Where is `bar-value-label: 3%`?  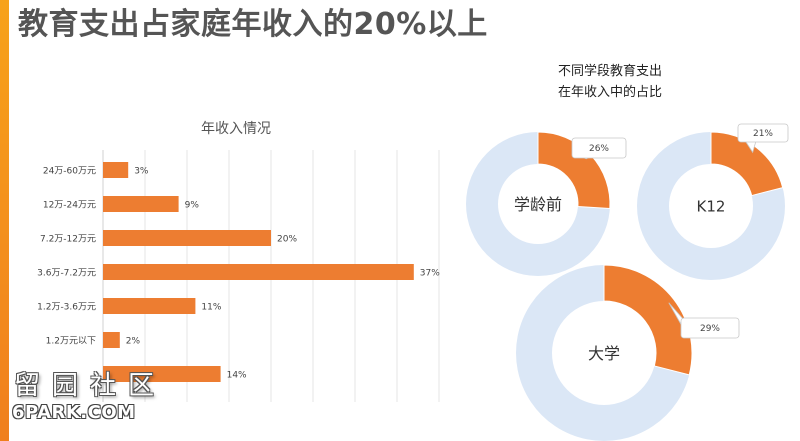
bar-value-label: 3% is located at coordinates (141, 172).